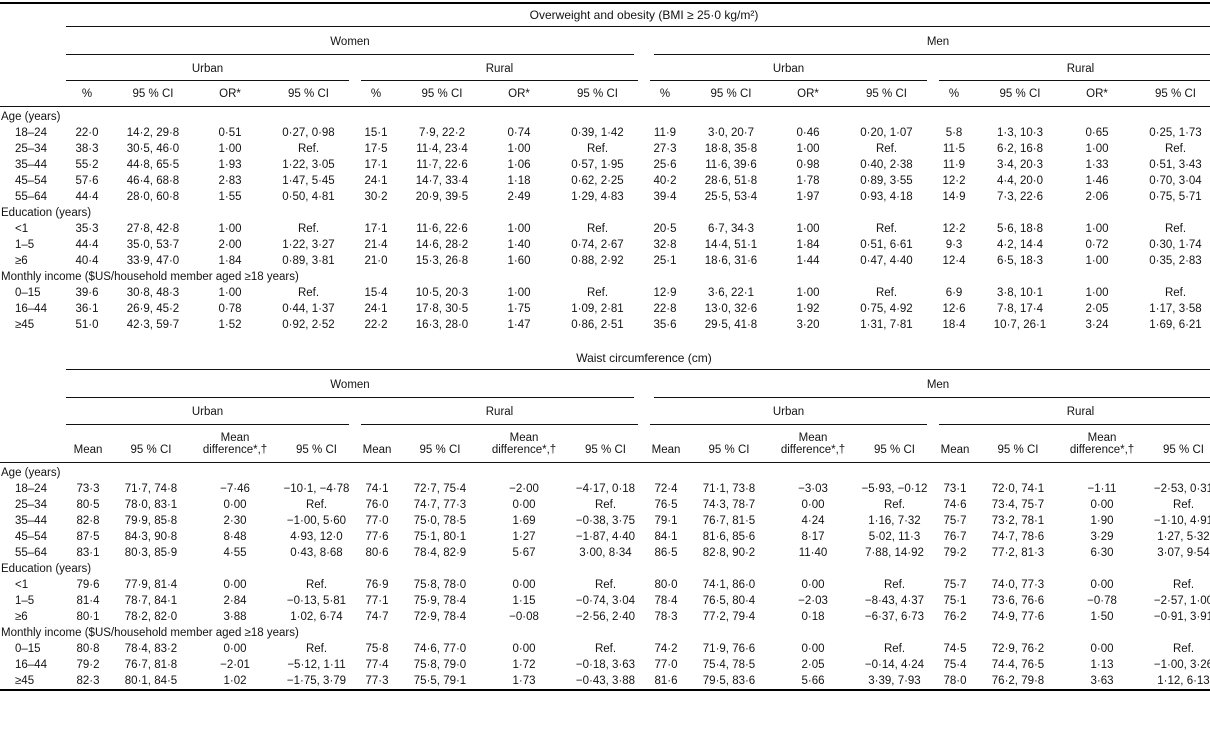 This screenshot has width=1210, height=737. I want to click on data-cell: 25·5, 53·4, so click(731, 196).